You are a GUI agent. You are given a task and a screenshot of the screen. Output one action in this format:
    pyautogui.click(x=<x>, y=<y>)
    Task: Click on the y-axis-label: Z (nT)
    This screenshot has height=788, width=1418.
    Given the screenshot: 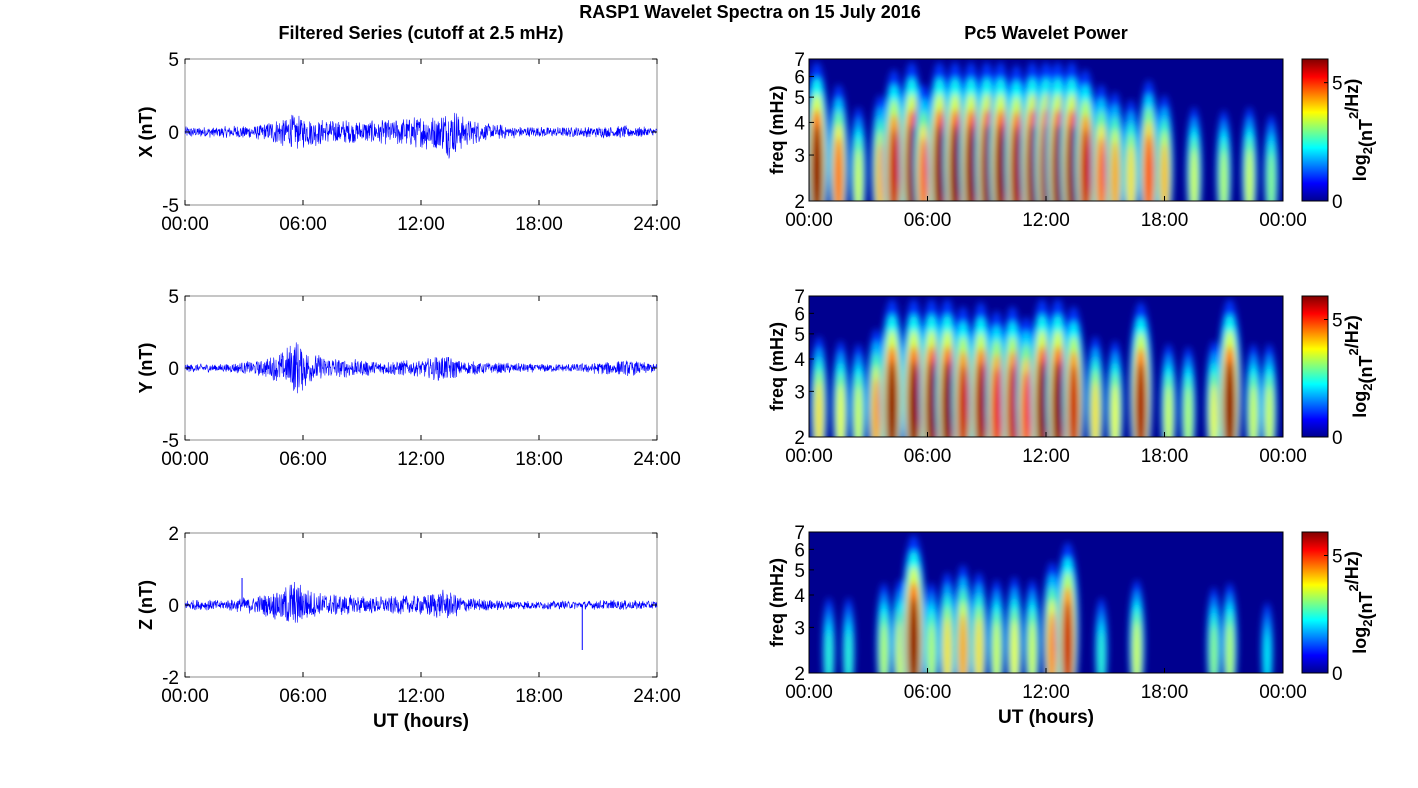 What is the action you would take?
    pyautogui.click(x=146, y=605)
    